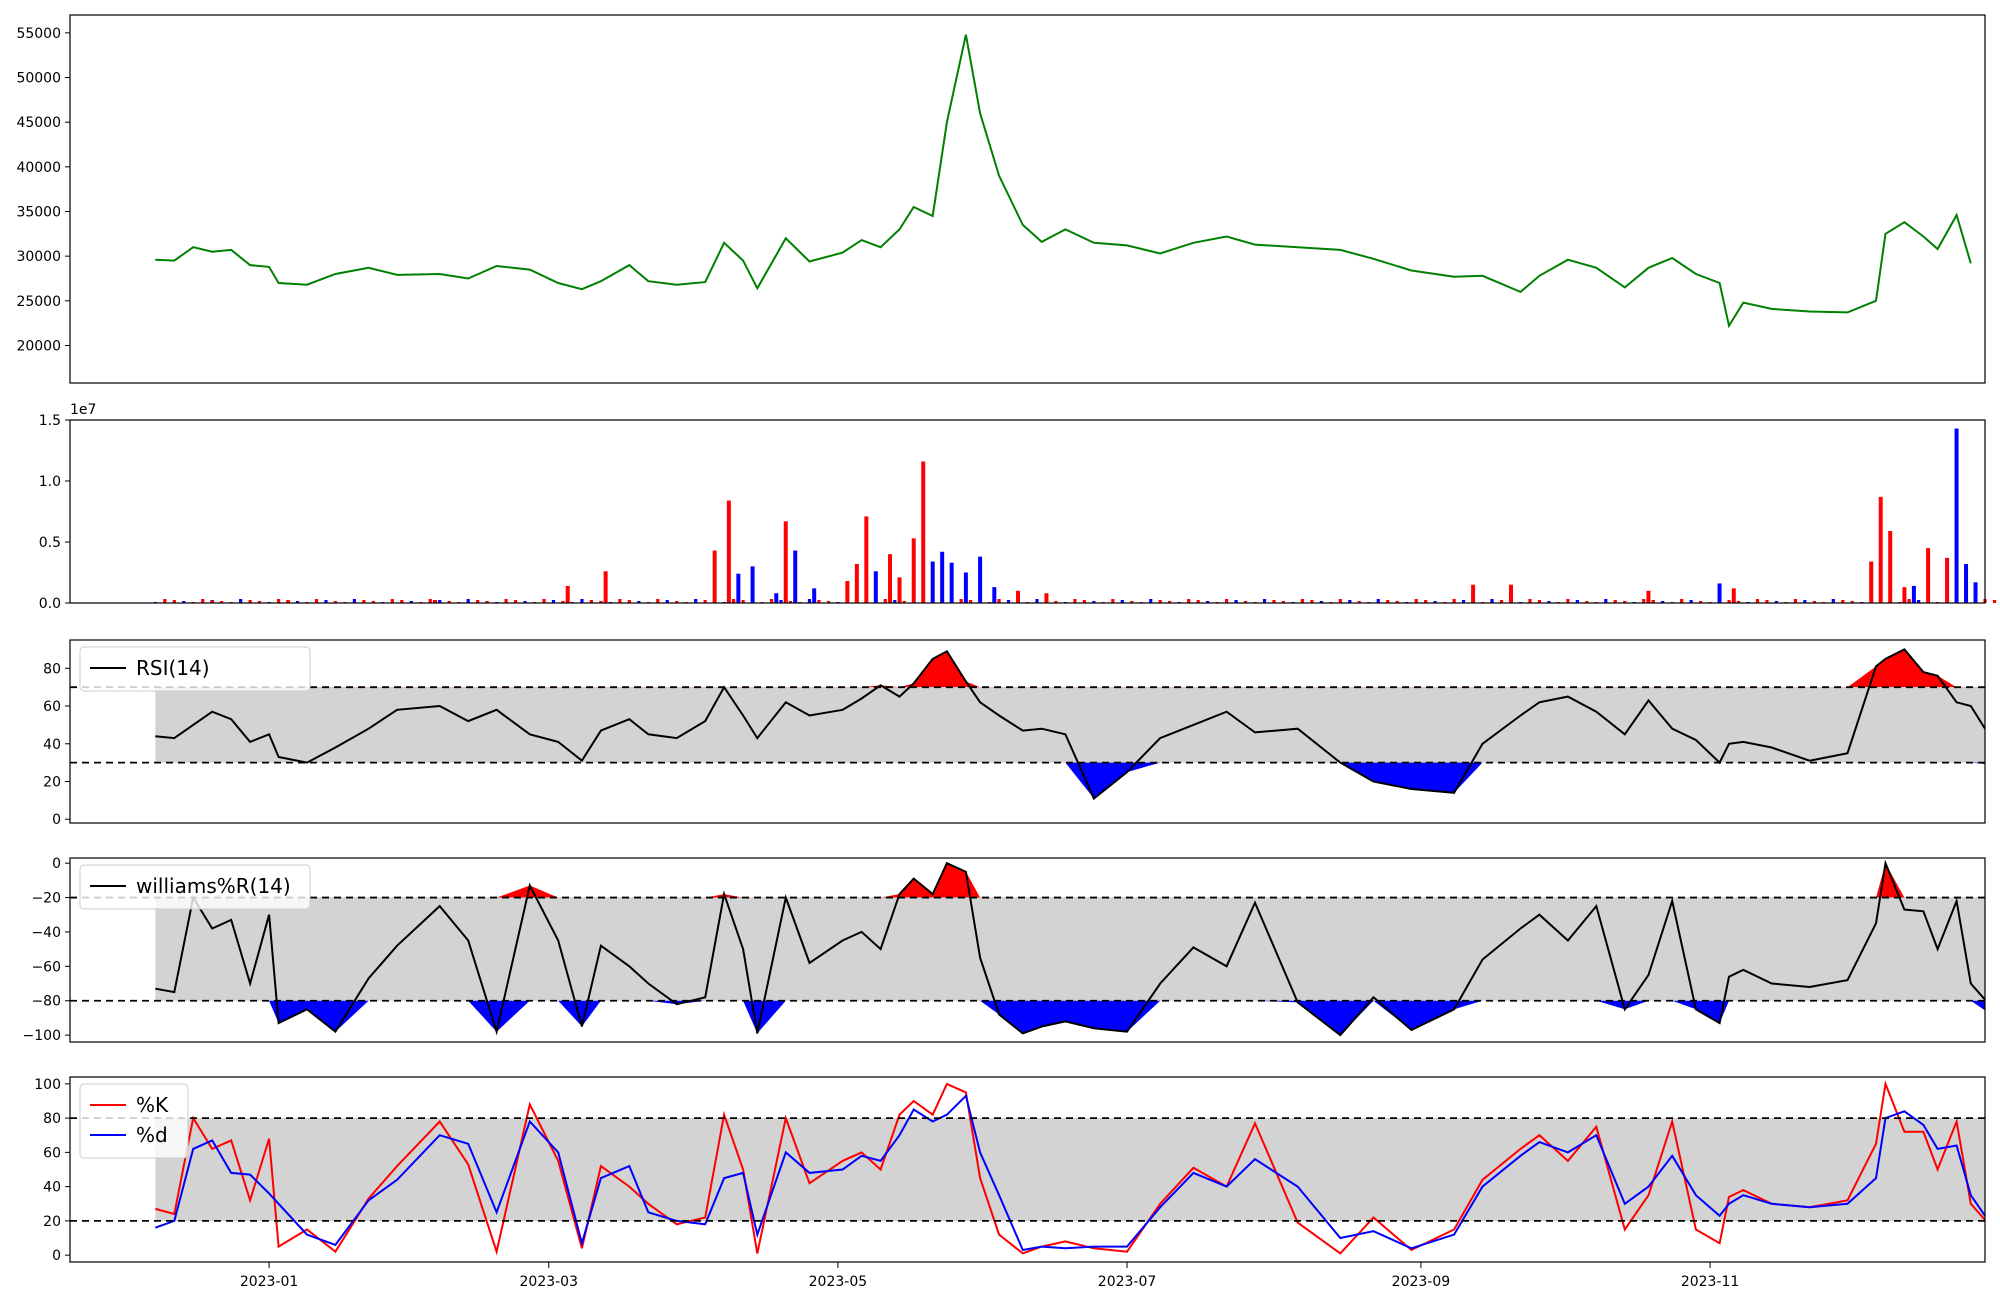 This screenshot has height=1300, width=2000. Describe the element at coordinates (1710, 1282) in the screenshot. I see `x-tick-label: 2023-11` at that location.